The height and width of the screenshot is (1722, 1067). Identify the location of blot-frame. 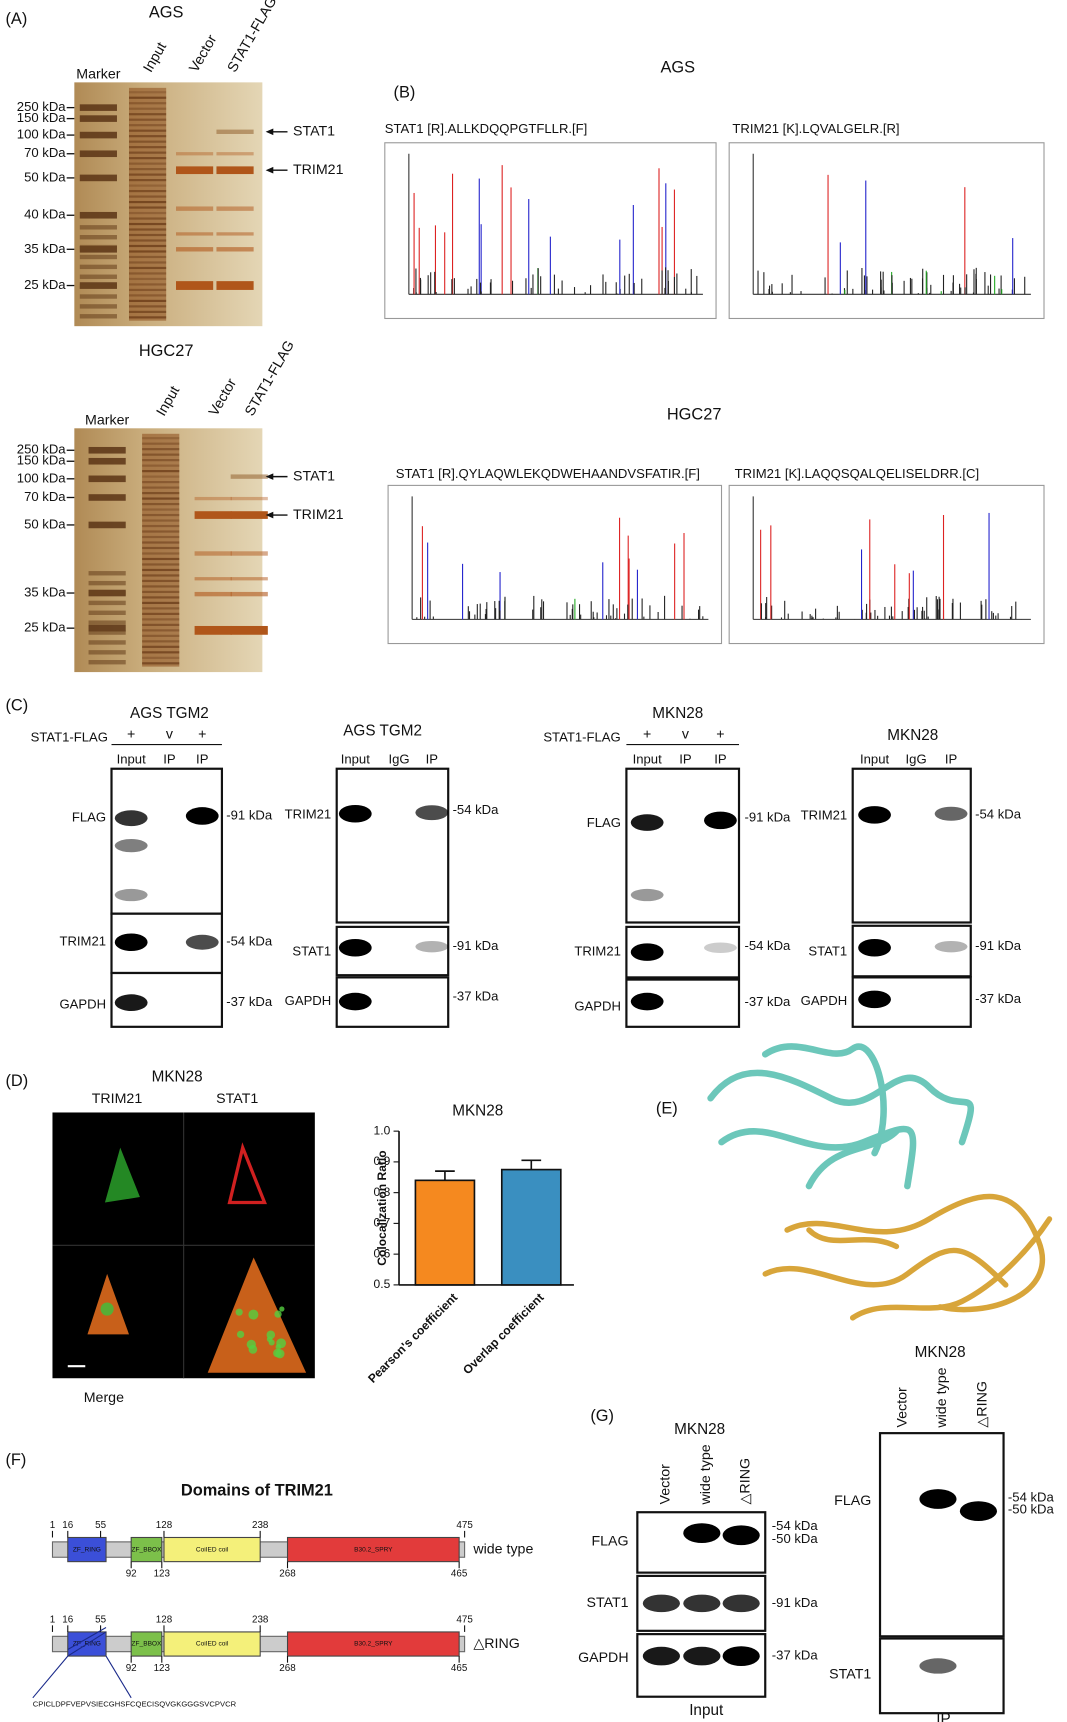
(941, 1535).